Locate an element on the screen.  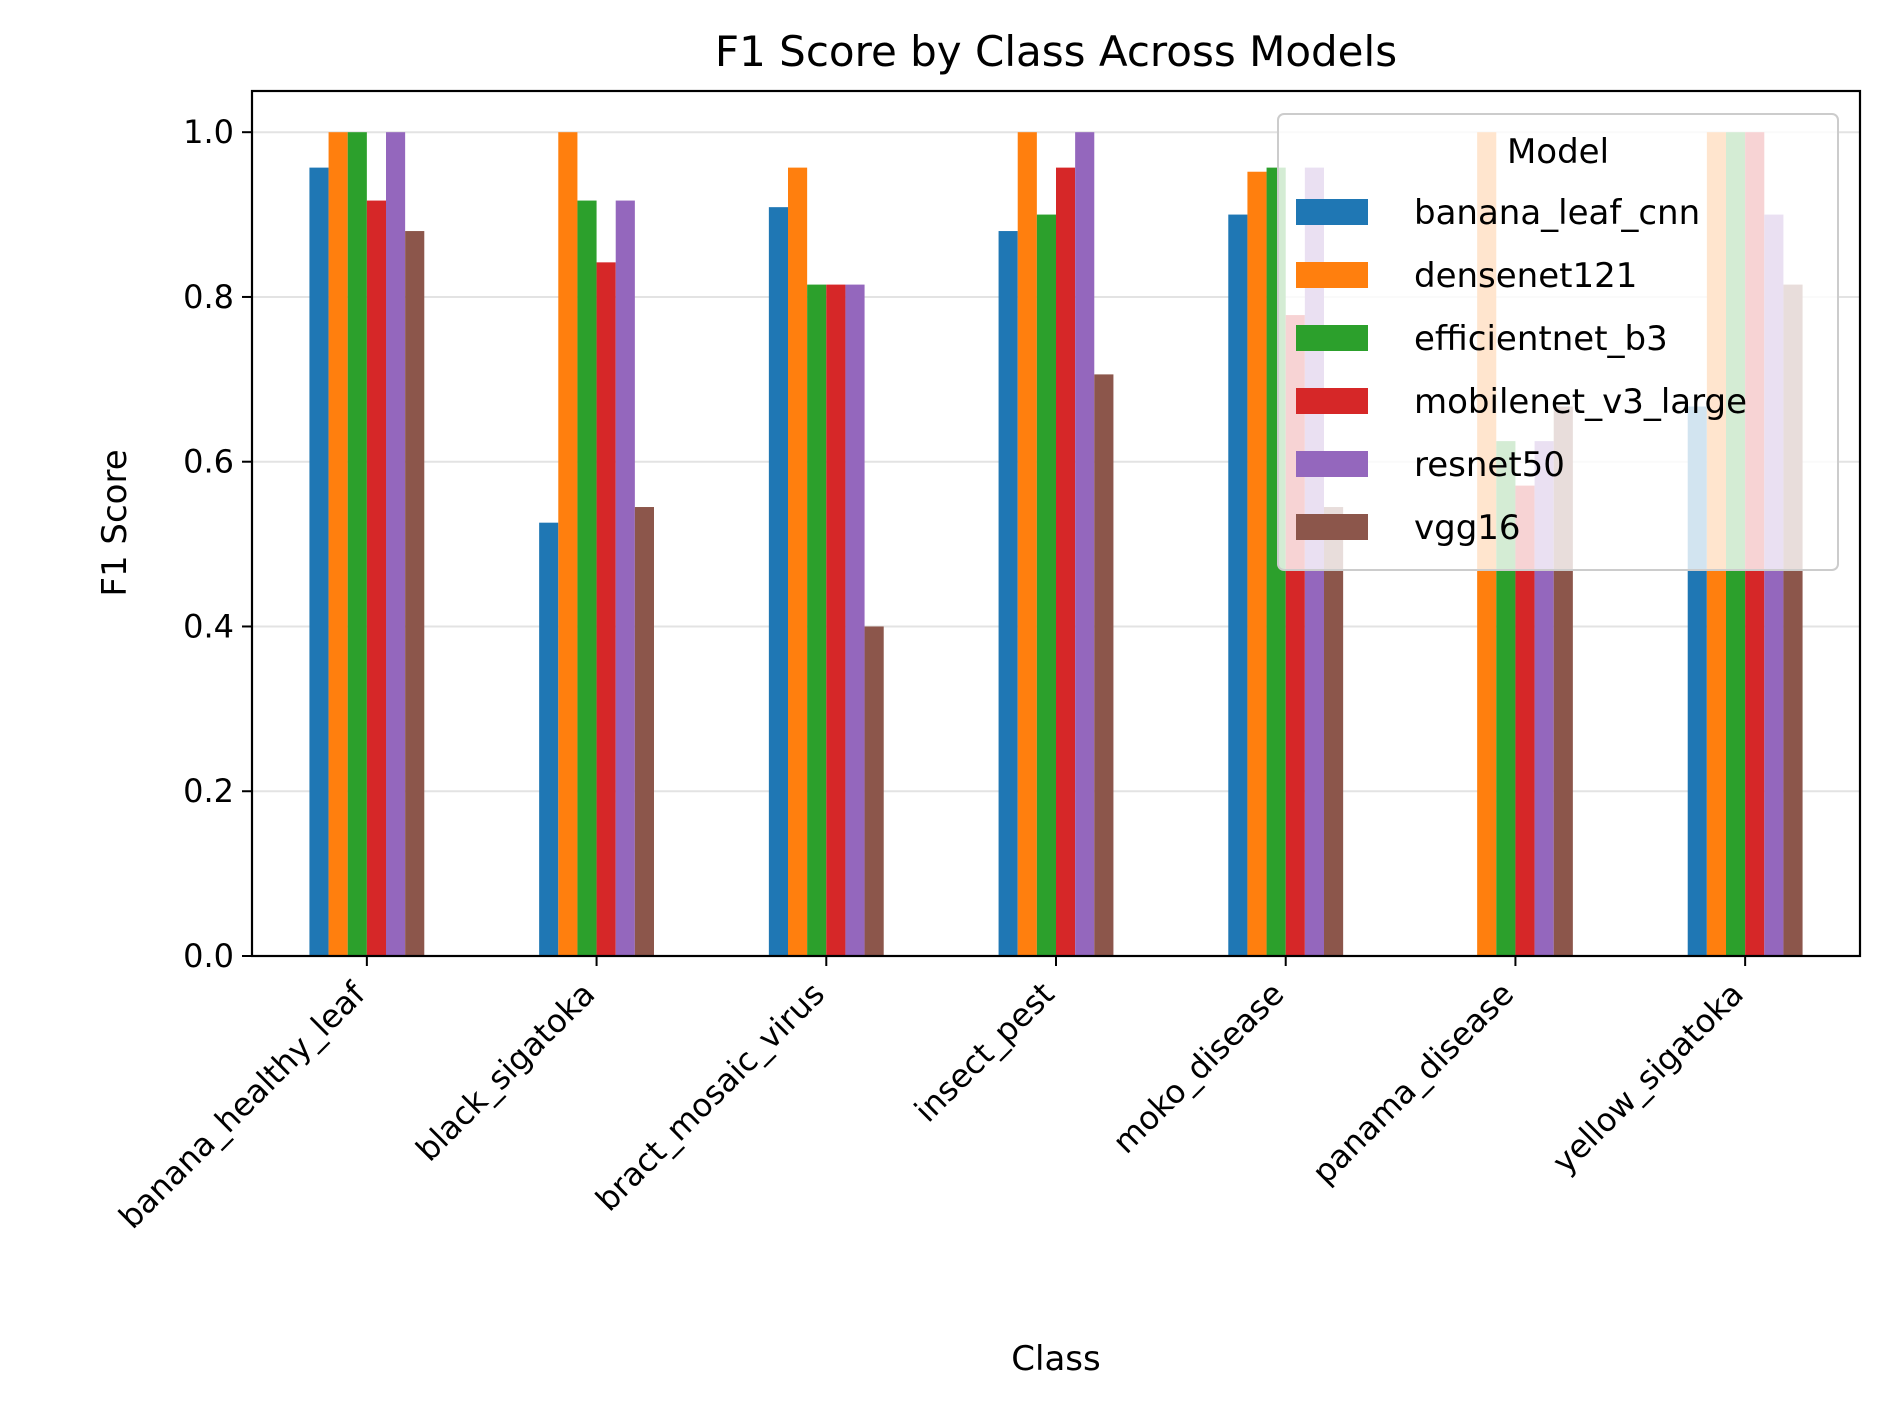
bar-resnet50-insect_pest is located at coordinates (1085, 544).